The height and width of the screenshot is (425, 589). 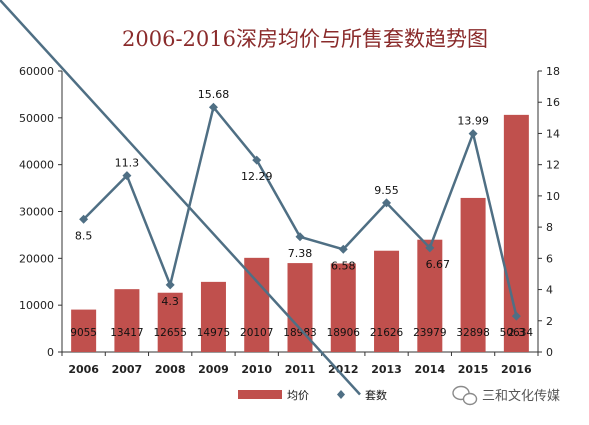 I want to click on x-tick-label: 2011, so click(x=300, y=369).